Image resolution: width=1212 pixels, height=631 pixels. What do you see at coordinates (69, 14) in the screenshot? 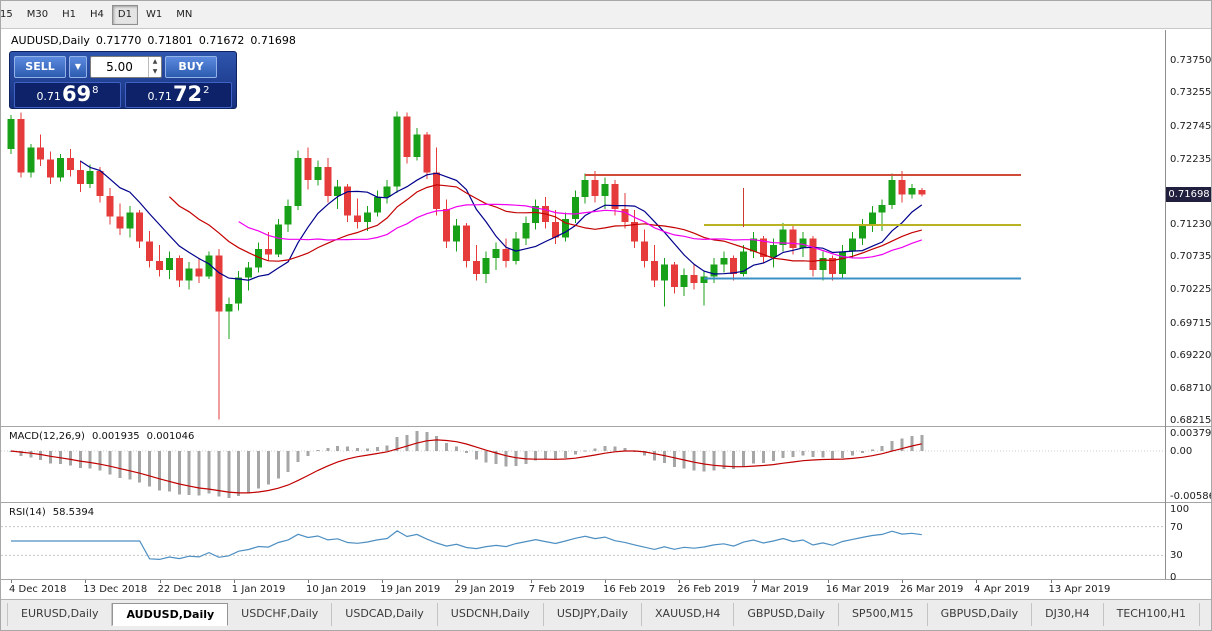
I see `timeframe-button-h1: H1` at bounding box center [69, 14].